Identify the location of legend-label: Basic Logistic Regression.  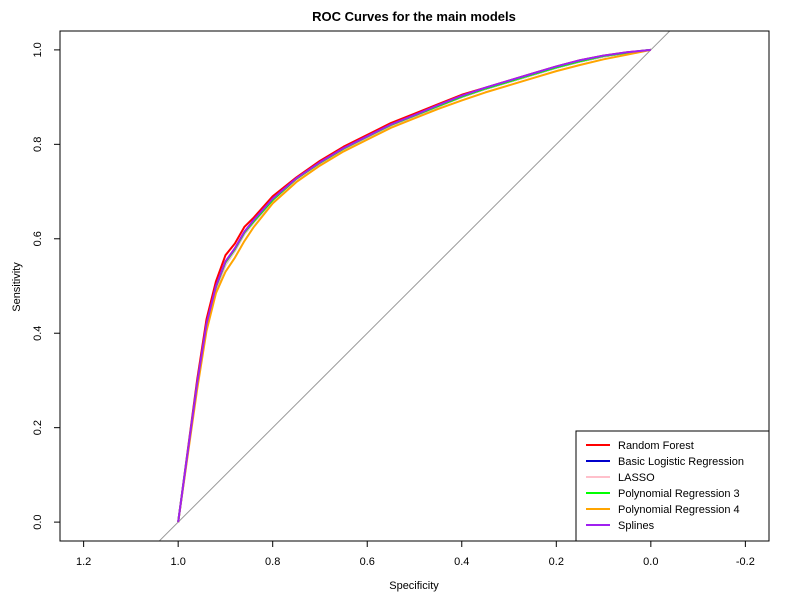
(681, 462).